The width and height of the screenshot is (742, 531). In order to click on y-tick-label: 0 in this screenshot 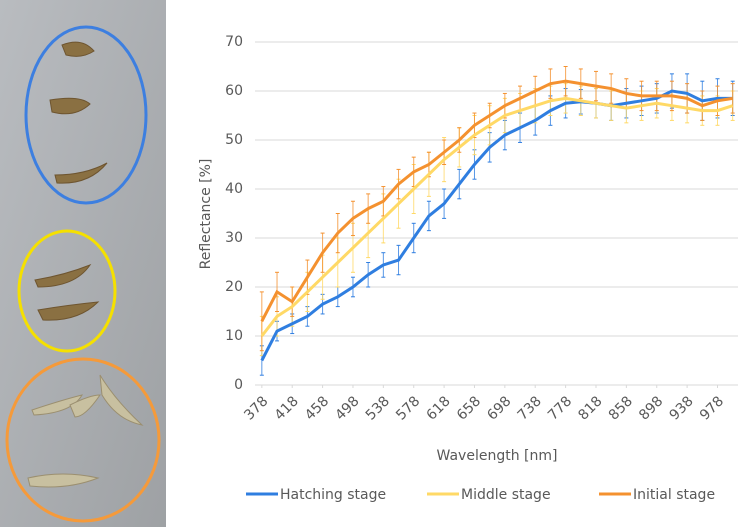, I will do `click(238, 385)`.